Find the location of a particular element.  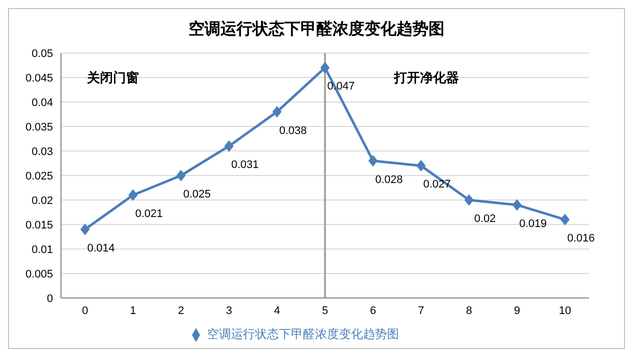

y-tick-label: 0.015 is located at coordinates (39, 225).